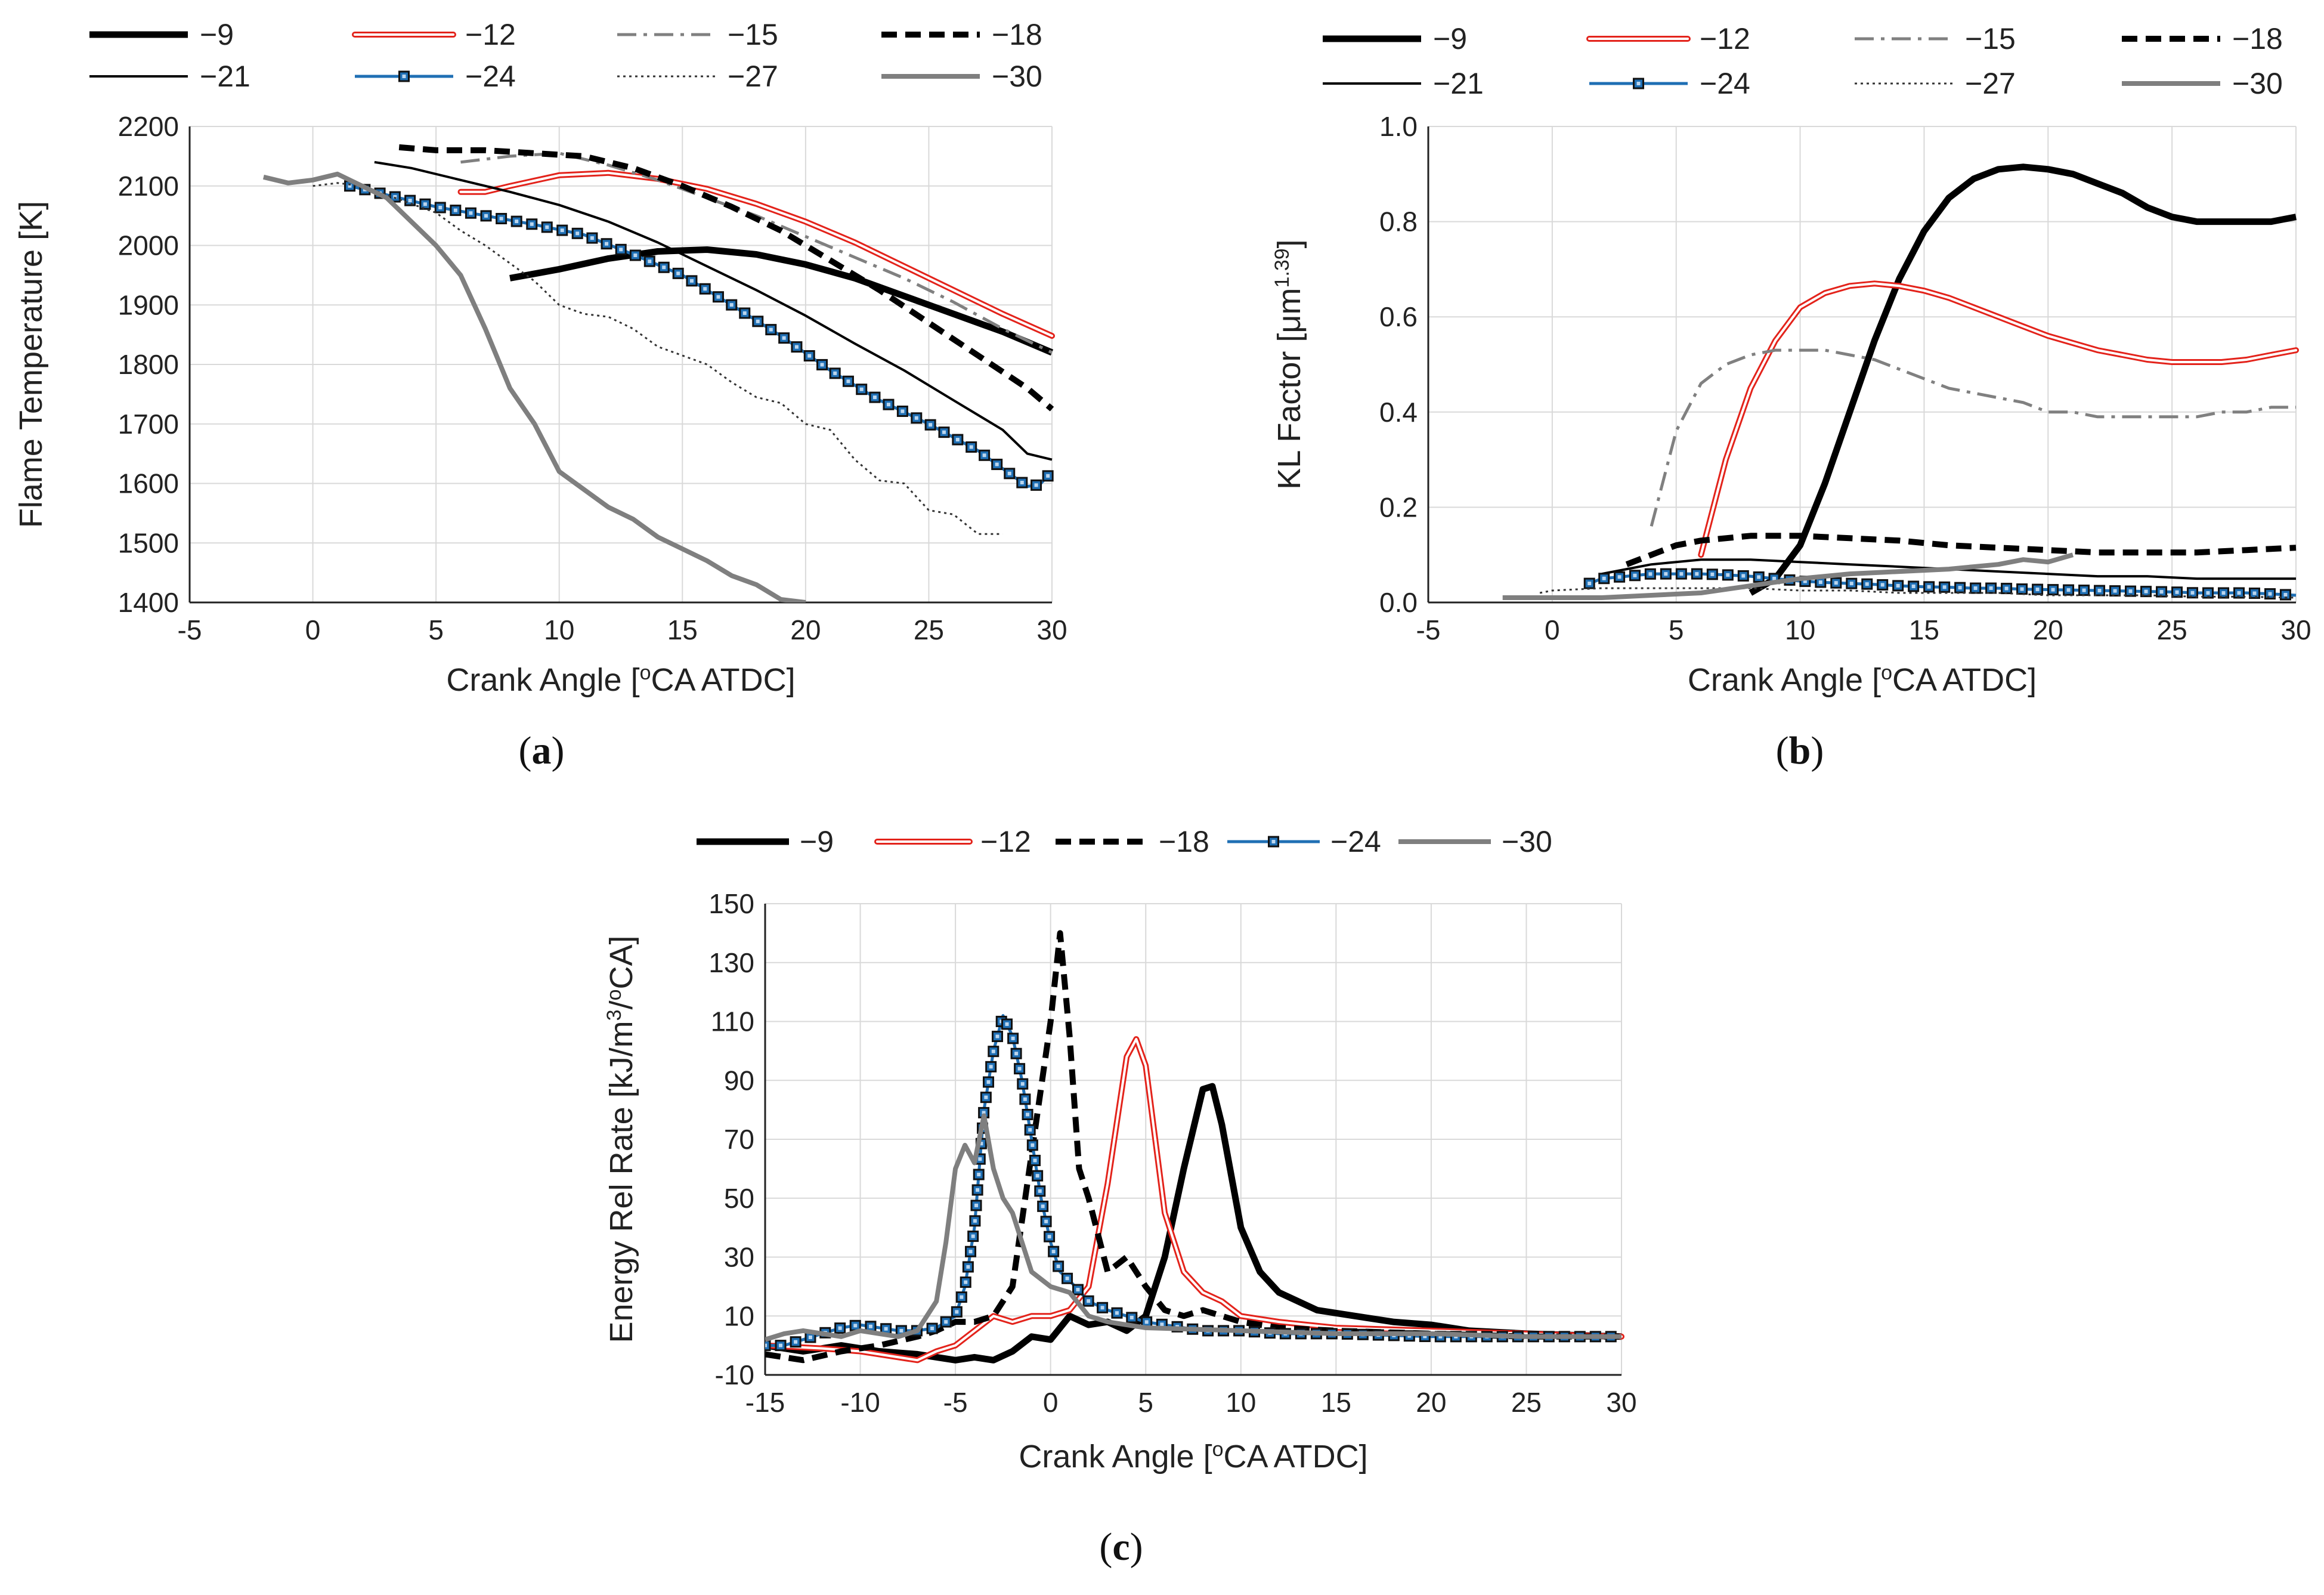  Describe the element at coordinates (1948, 569) in the screenshot. I see `series-m21-line` at that location.